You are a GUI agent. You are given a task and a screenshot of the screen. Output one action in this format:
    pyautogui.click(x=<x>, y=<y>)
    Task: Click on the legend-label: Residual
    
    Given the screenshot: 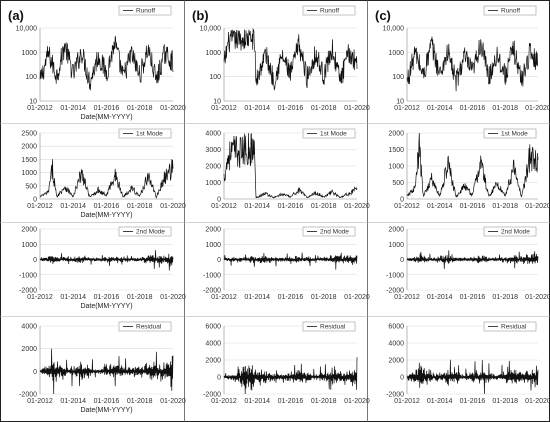 What is the action you would take?
    pyautogui.click(x=514, y=327)
    